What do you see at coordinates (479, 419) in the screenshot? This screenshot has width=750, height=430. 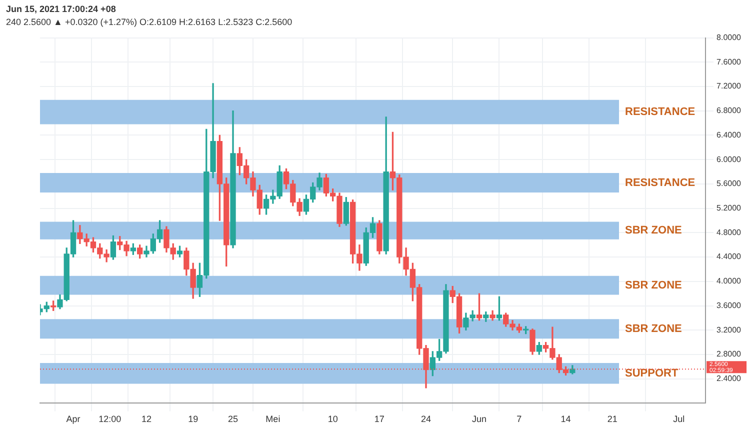 I see `x-tick-label: Jun` at bounding box center [479, 419].